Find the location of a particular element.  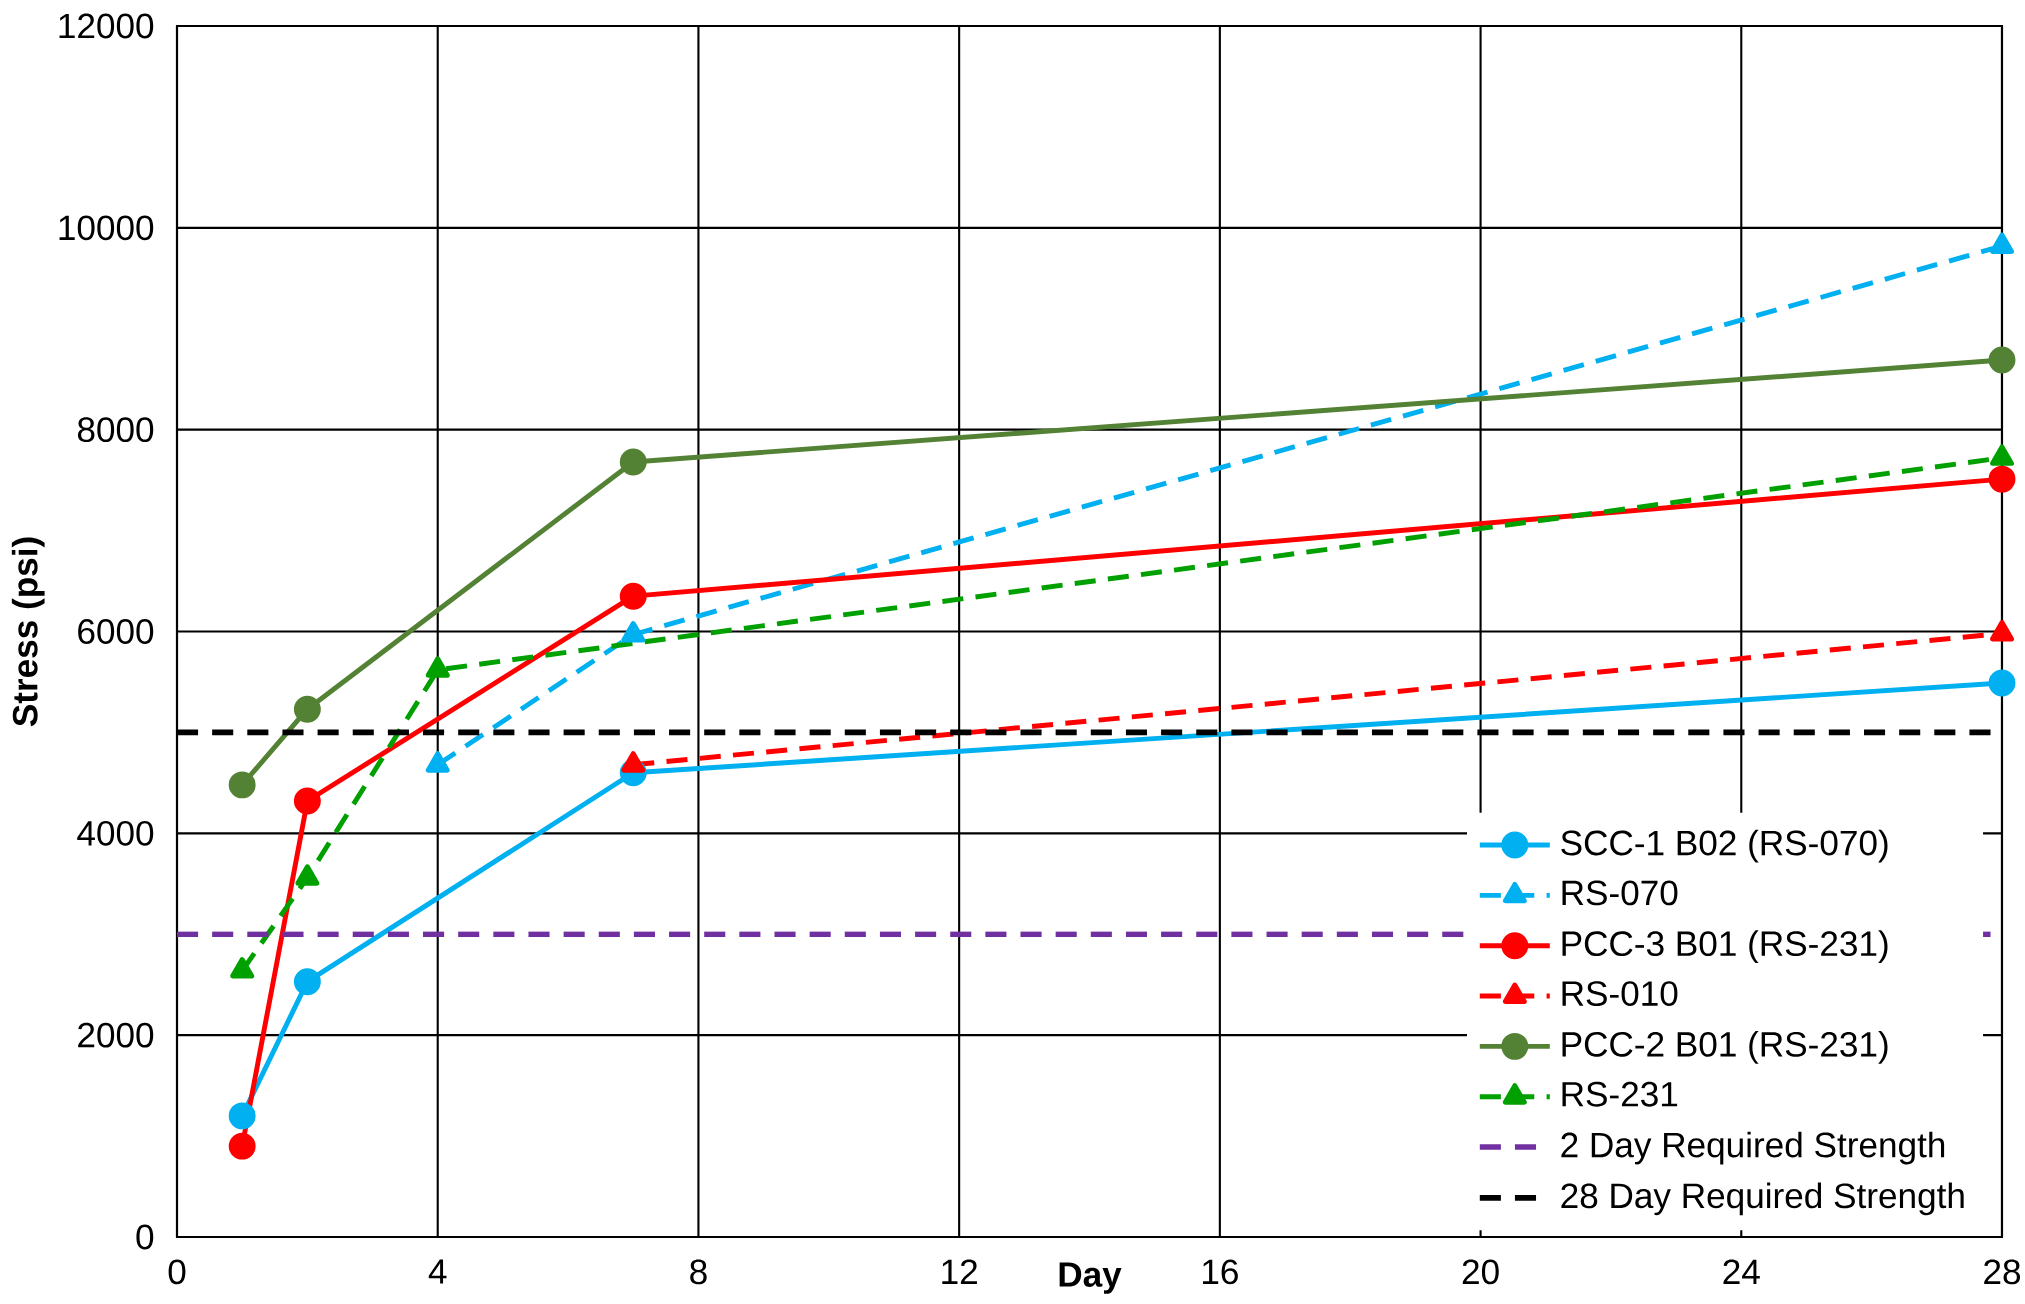

y-tick-label: 8000 is located at coordinates (115, 430).